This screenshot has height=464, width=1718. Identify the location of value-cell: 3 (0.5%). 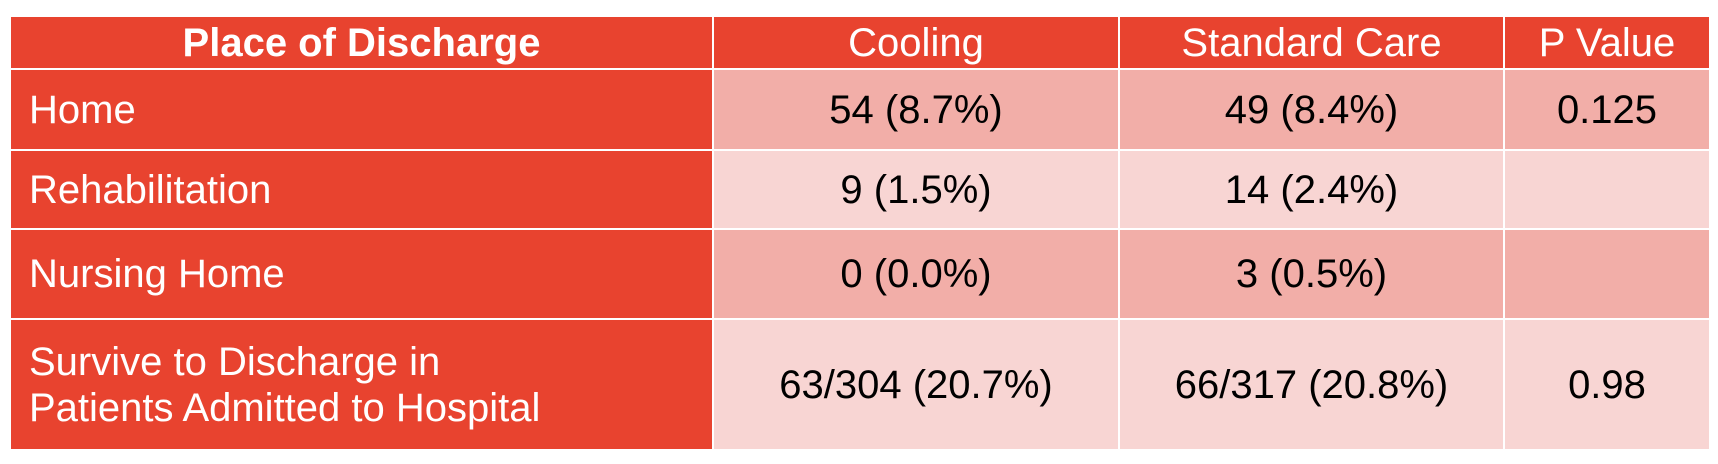
(1311, 274).